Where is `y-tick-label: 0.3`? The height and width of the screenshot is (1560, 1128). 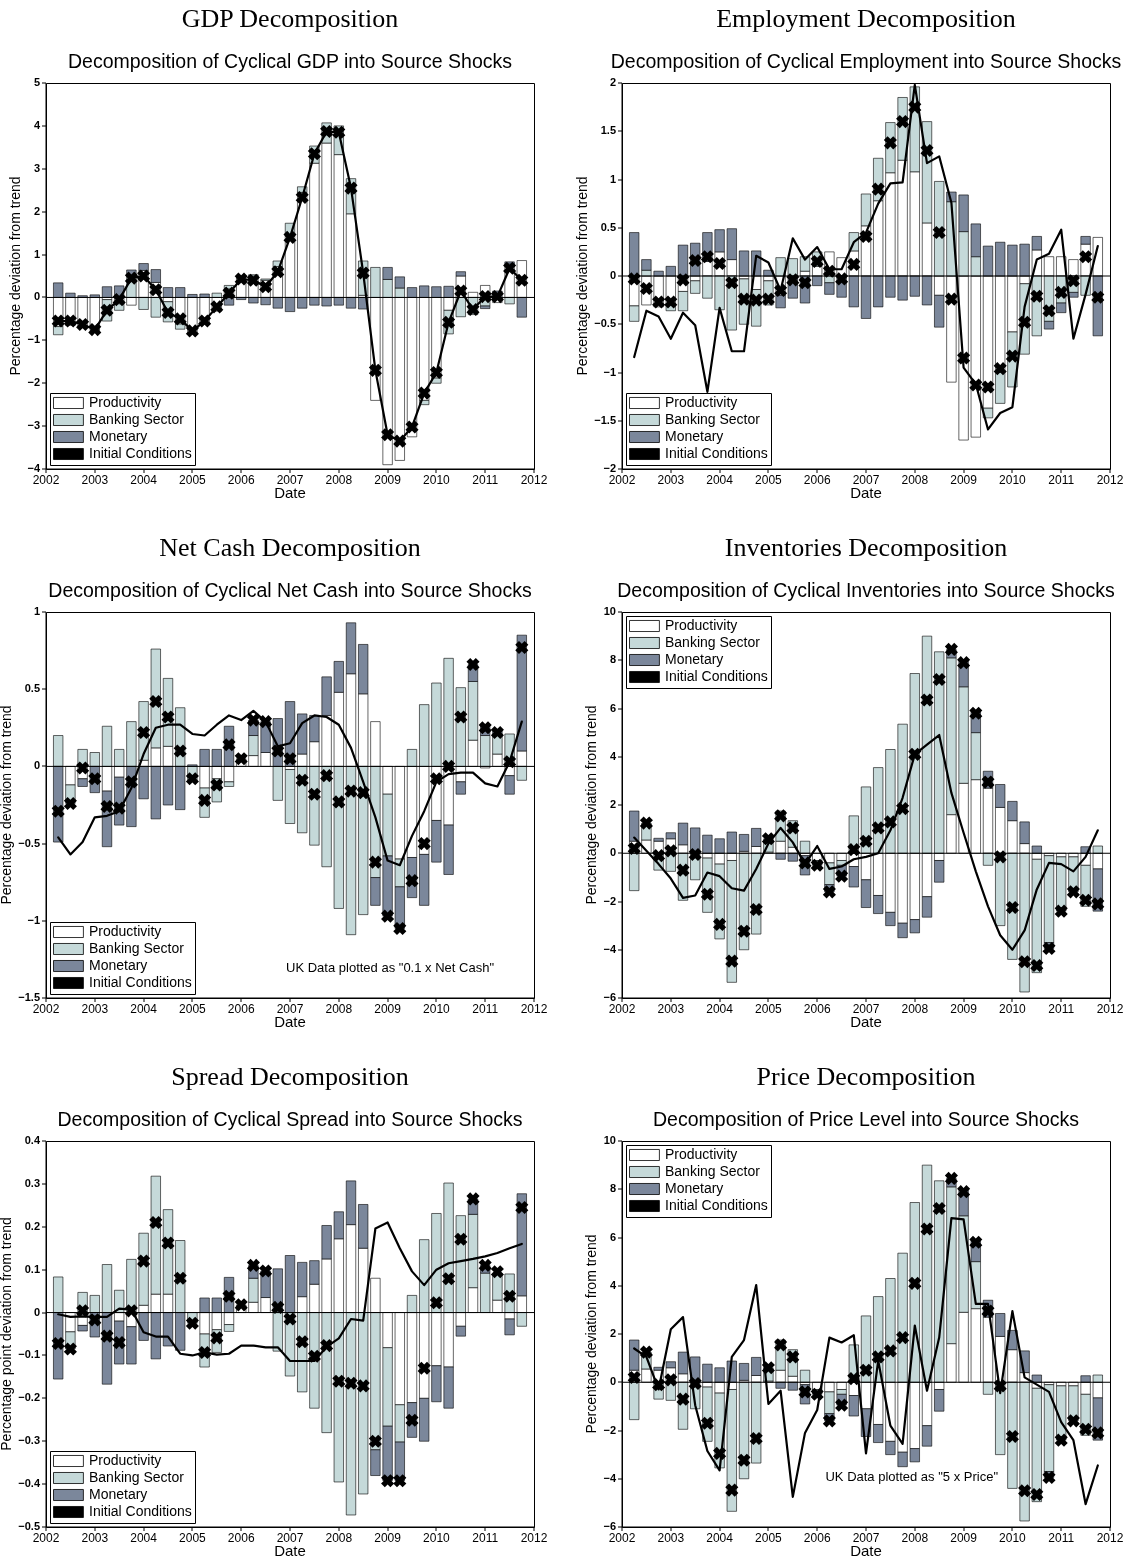 y-tick-label: 0.3 is located at coordinates (32, 1182).